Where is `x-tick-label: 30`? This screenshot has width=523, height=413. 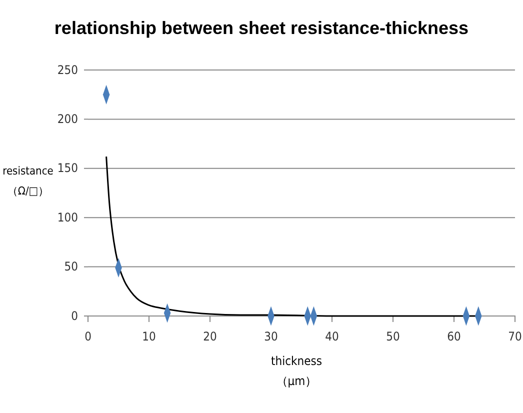
x-tick-label: 30 is located at coordinates (271, 337).